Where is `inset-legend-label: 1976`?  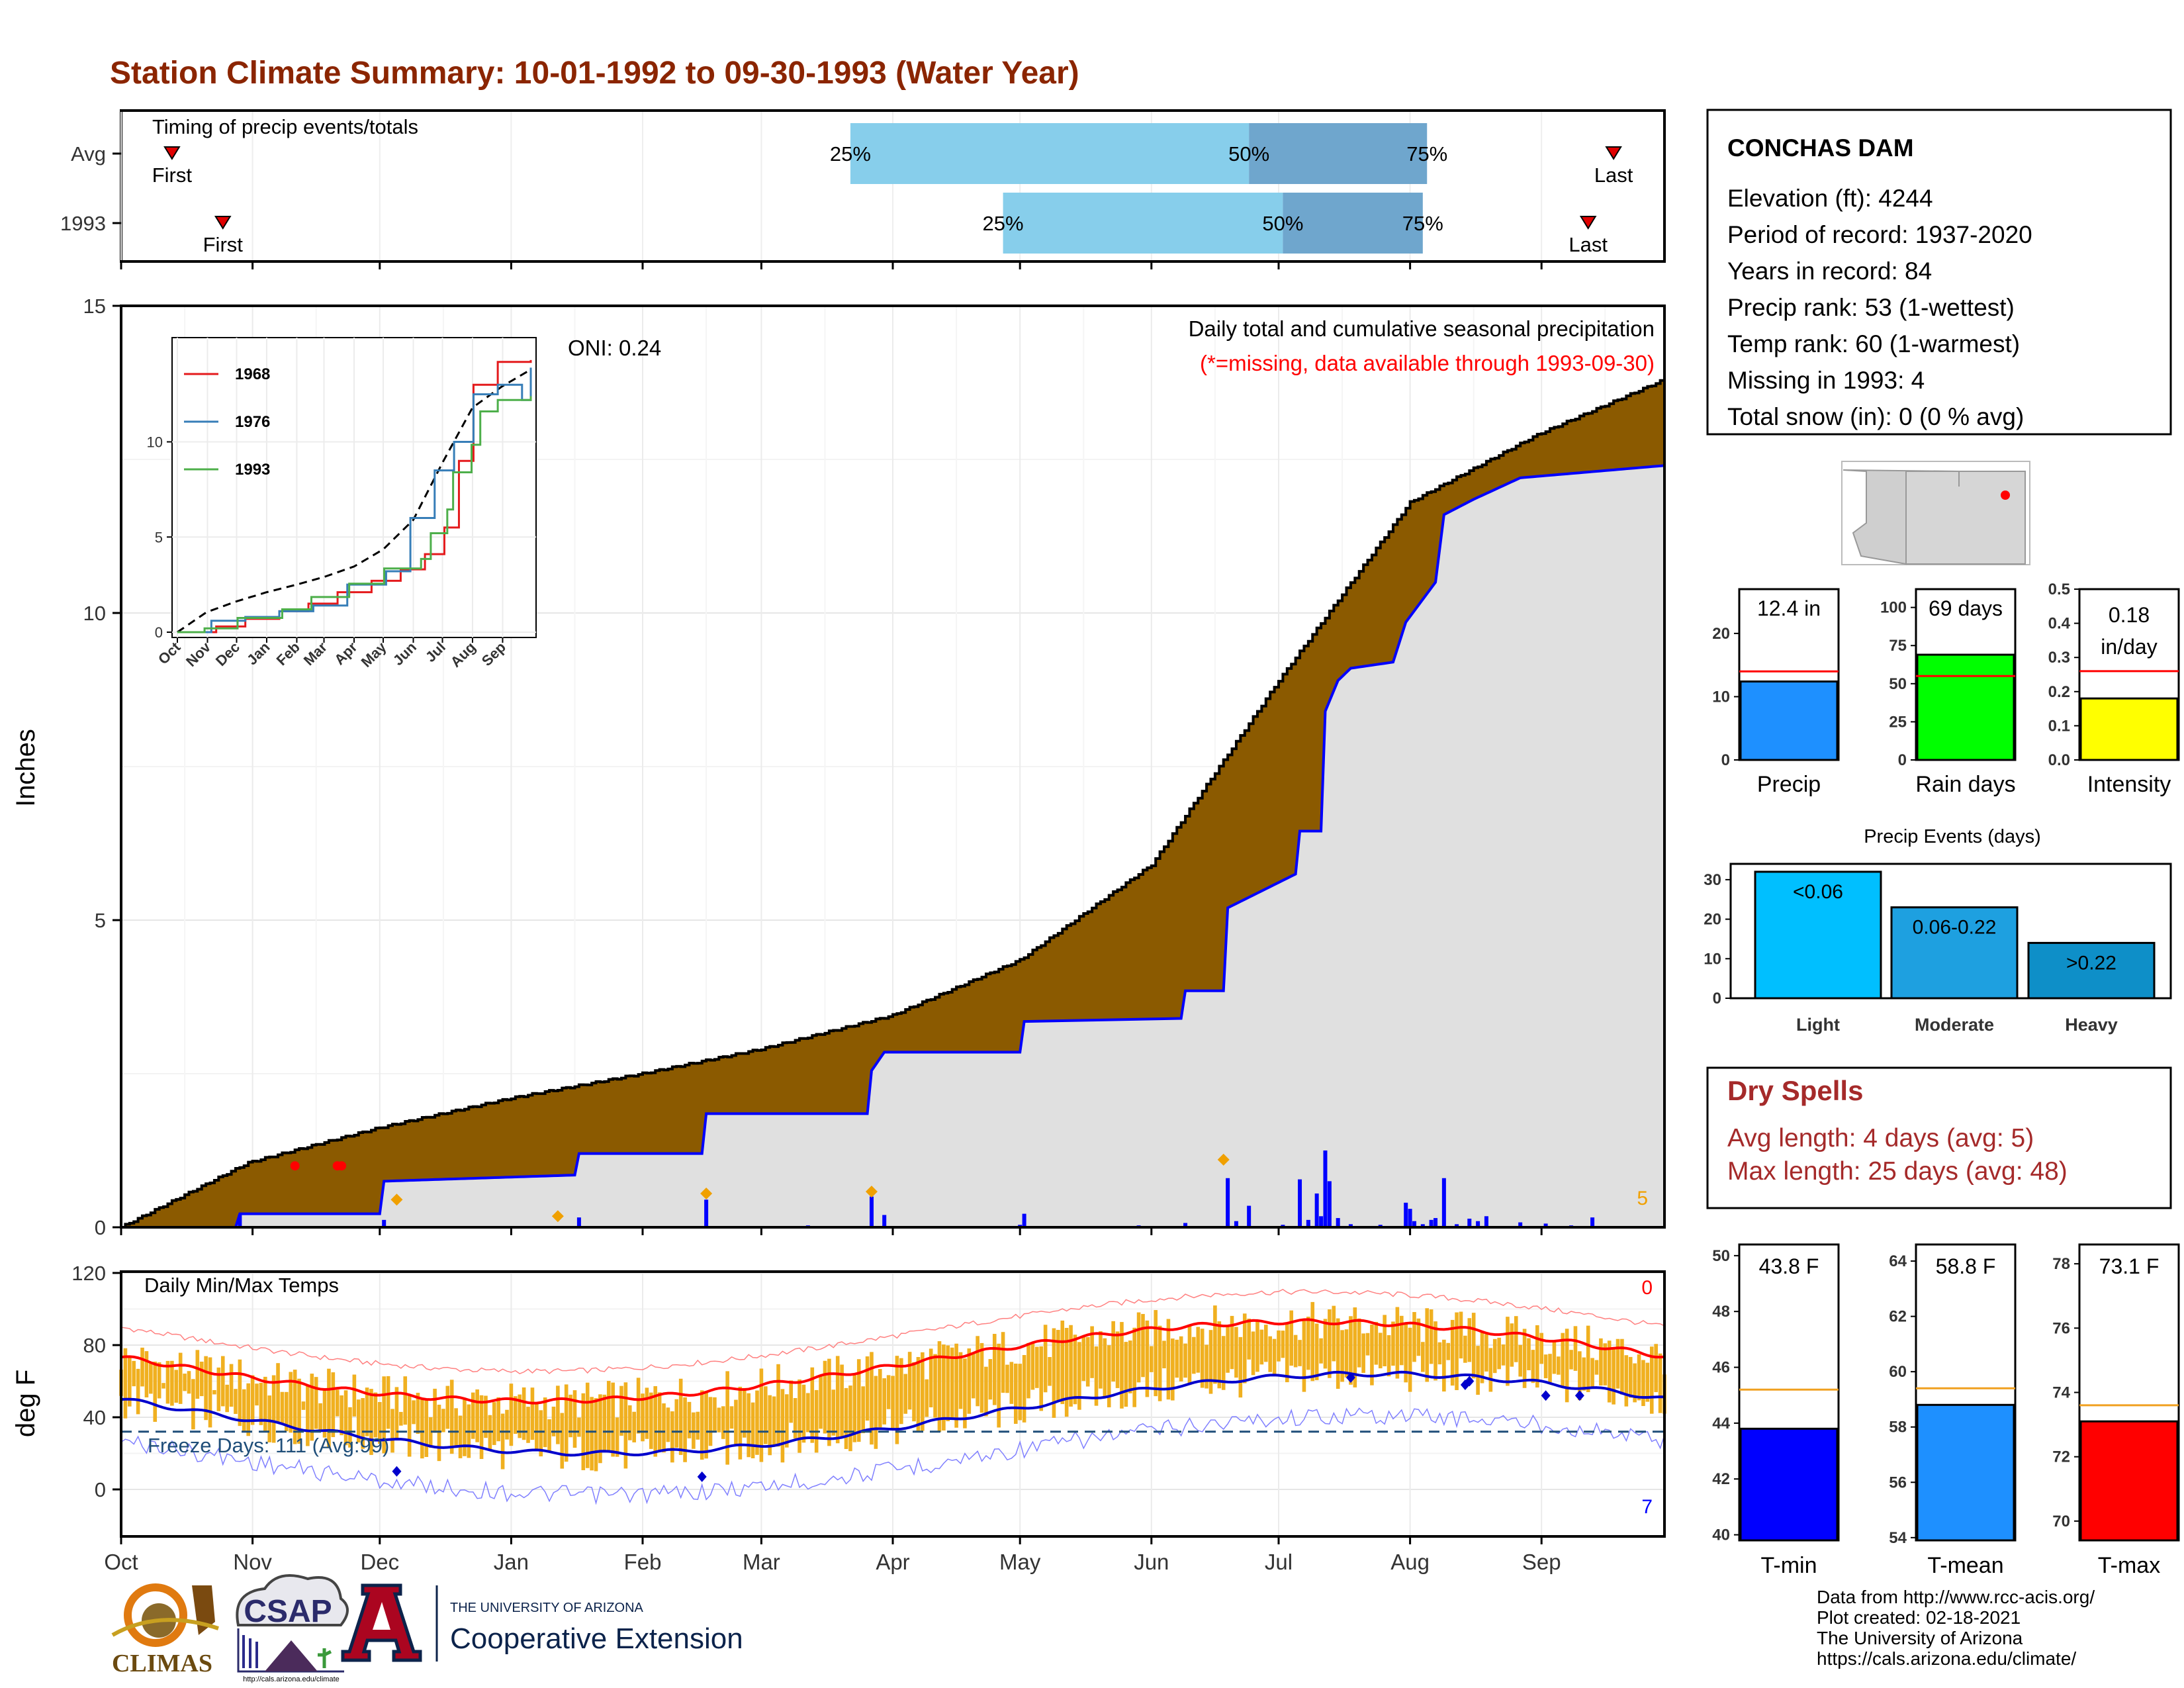
inset-legend-label: 1976 is located at coordinates (252, 422).